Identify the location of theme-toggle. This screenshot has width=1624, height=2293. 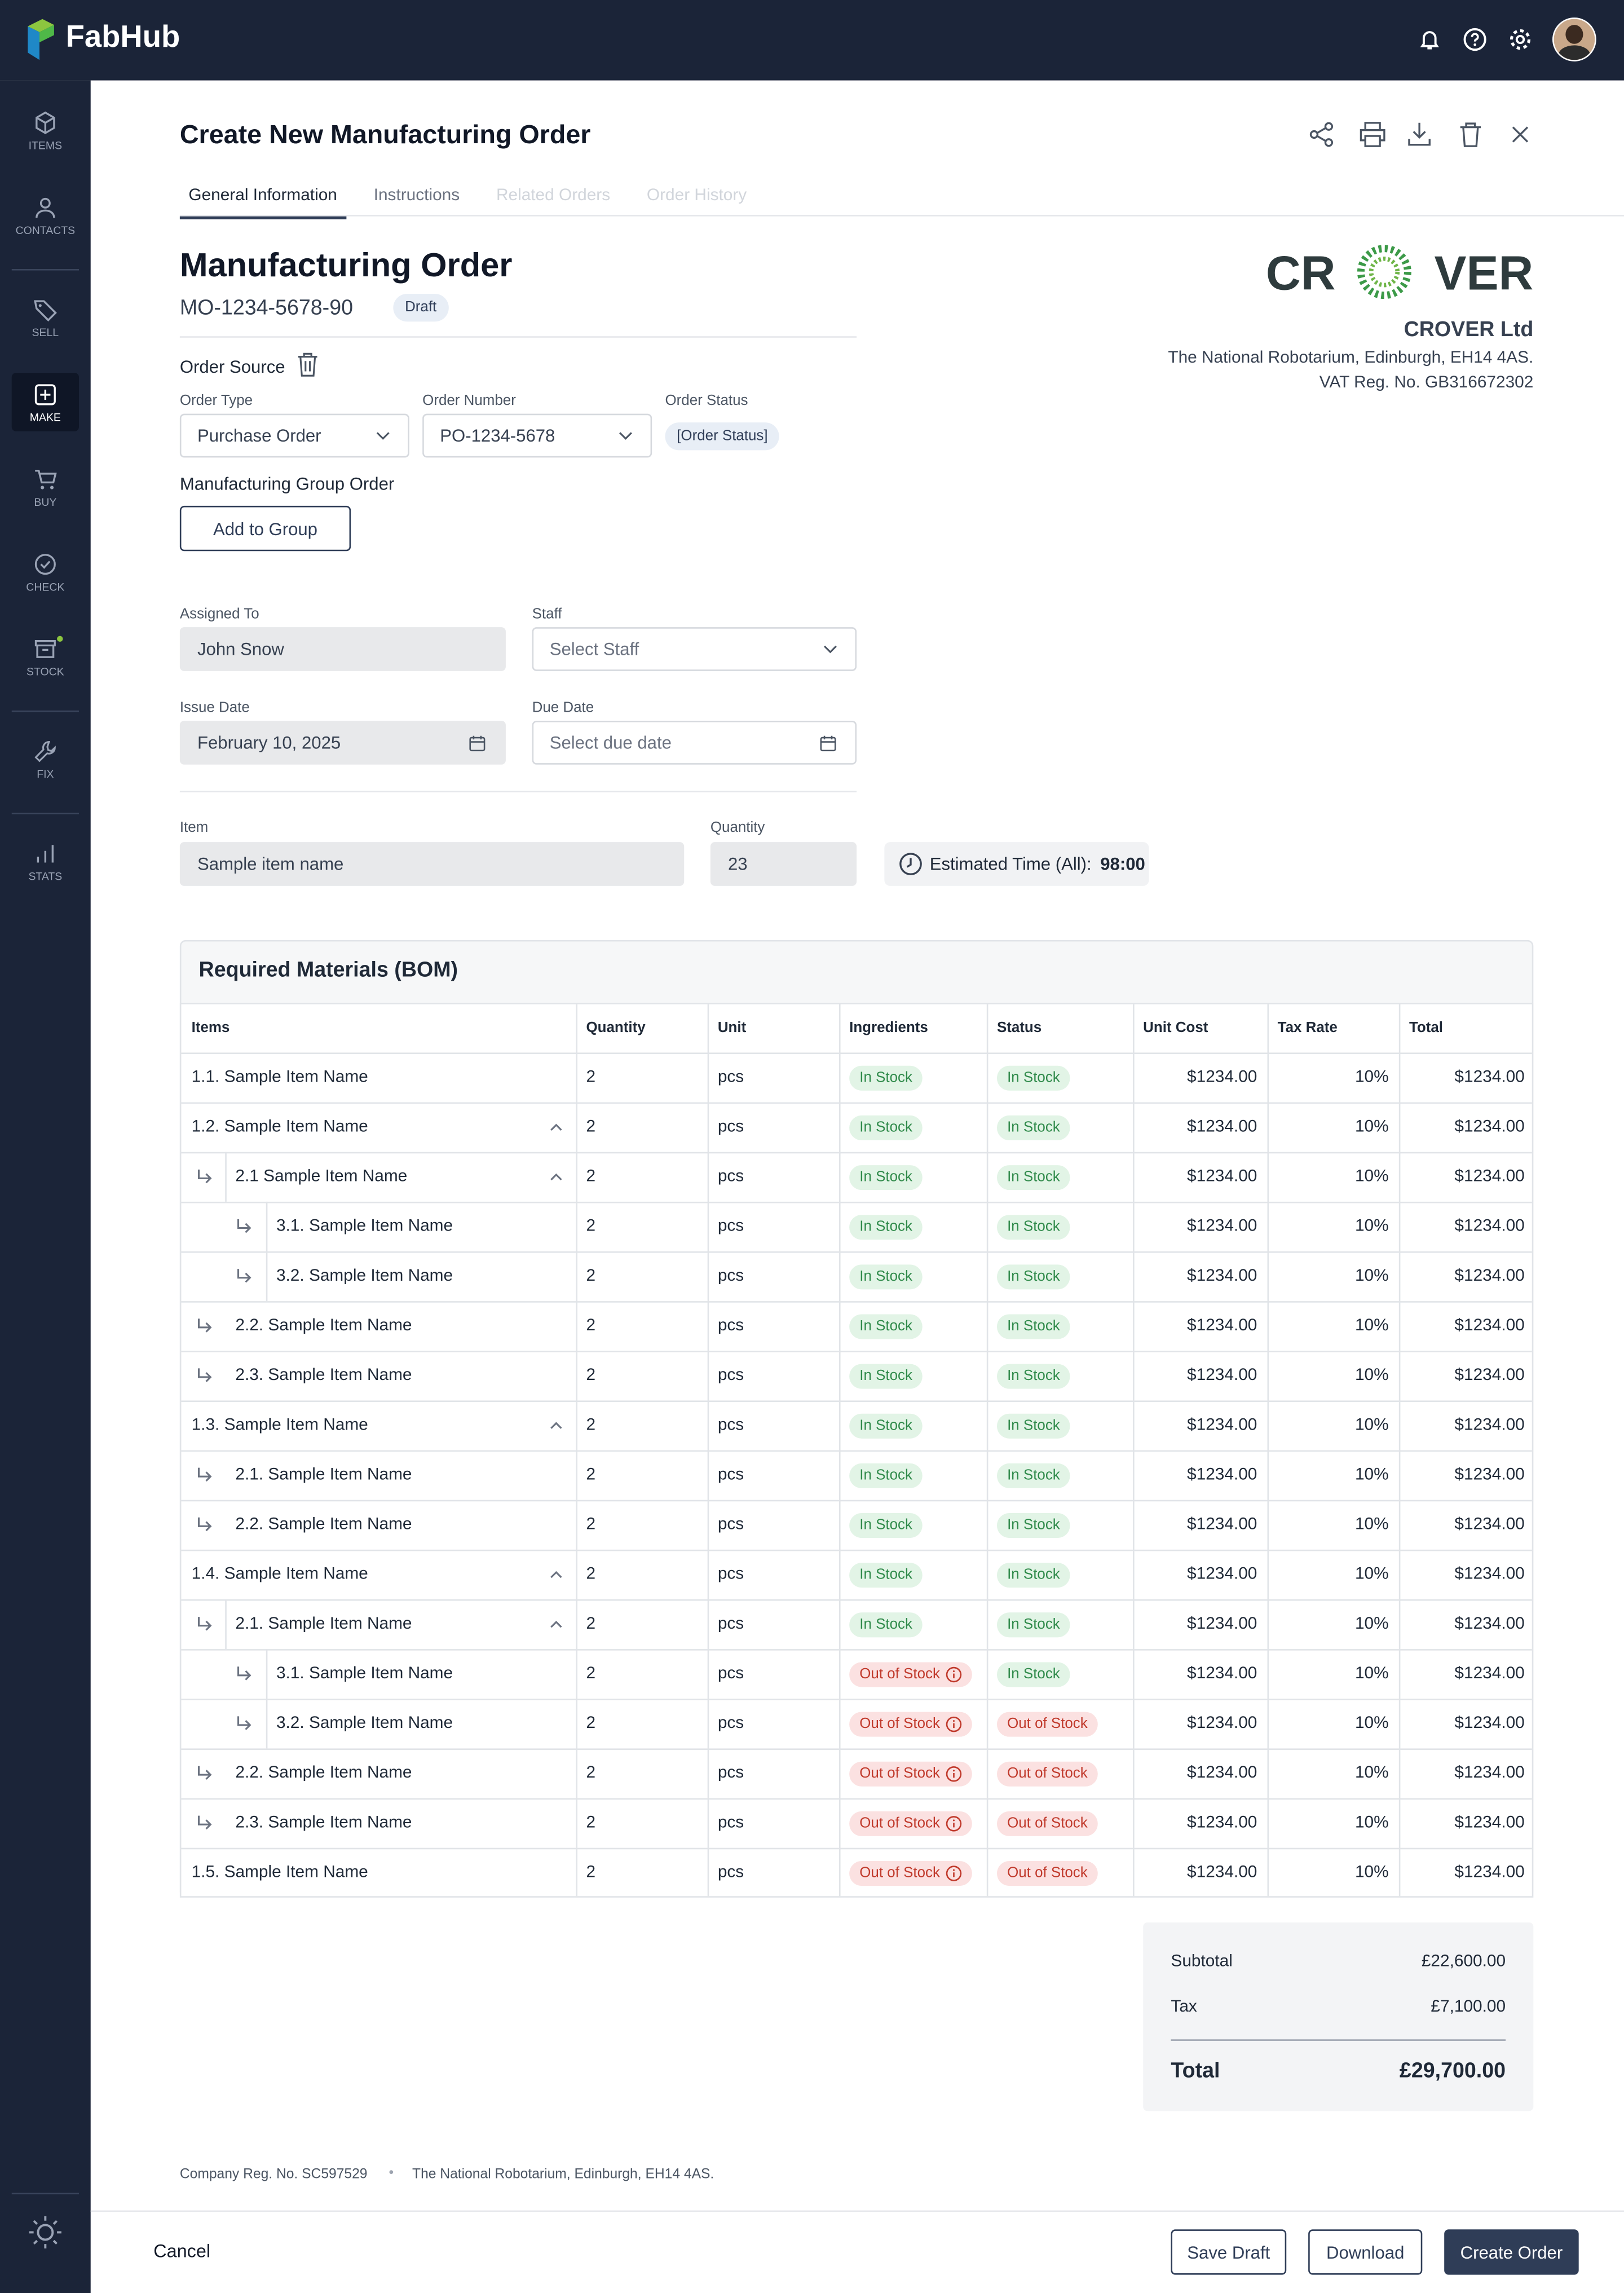
(45, 2232).